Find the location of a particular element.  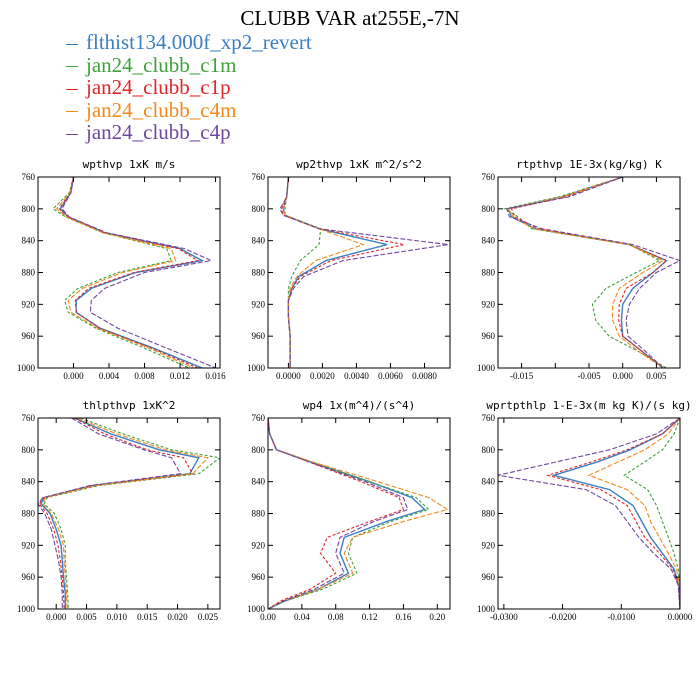

x-tick-label: 0.010 is located at coordinates (117, 617).